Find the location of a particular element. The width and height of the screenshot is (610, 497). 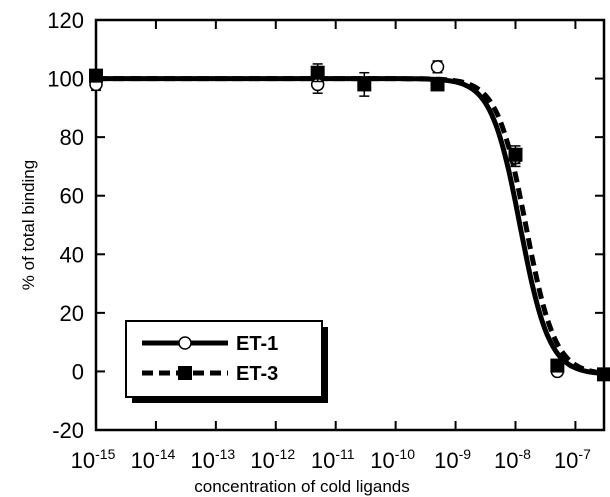

x-axis-label: concentration of cold ligands is located at coordinates (301, 486).